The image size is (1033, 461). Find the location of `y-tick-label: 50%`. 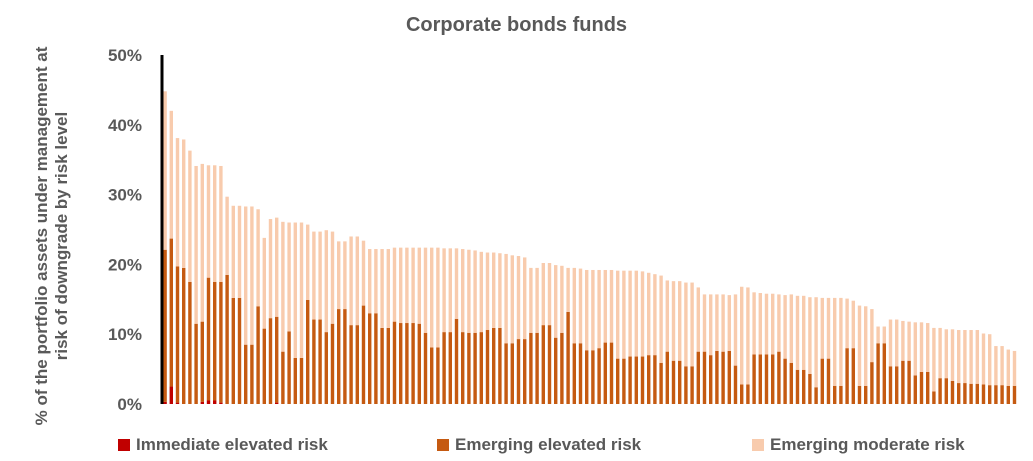

y-tick-label: 50% is located at coordinates (125, 55).